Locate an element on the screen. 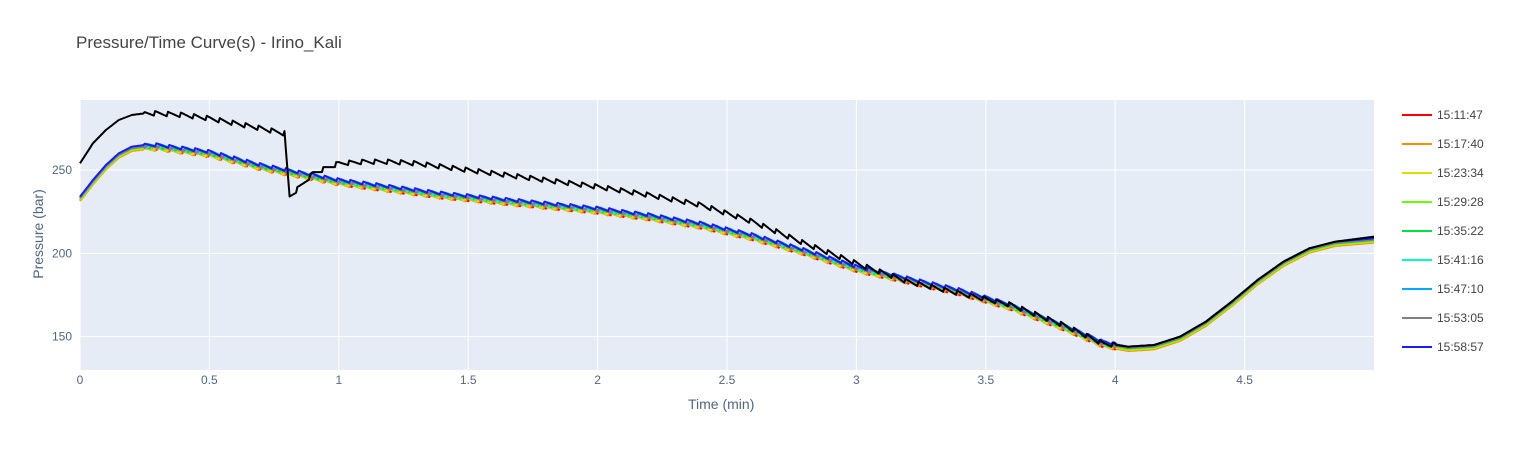 The height and width of the screenshot is (450, 1516). legend-item: 15:53:05 is located at coordinates (1457, 317).